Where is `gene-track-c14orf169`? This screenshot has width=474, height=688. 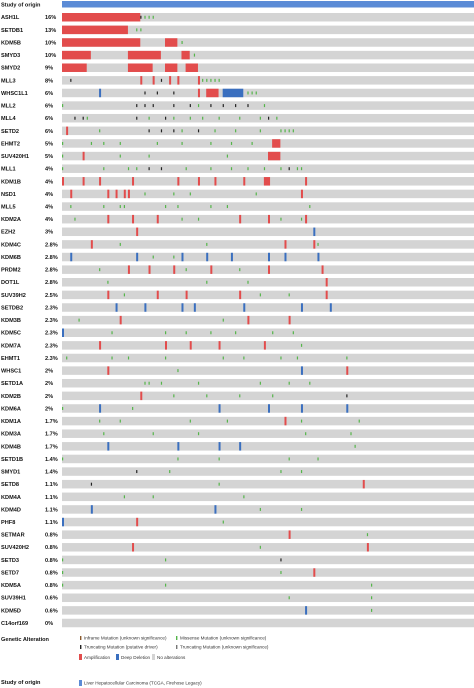
gene-track-c14orf169 is located at coordinates (268, 623).